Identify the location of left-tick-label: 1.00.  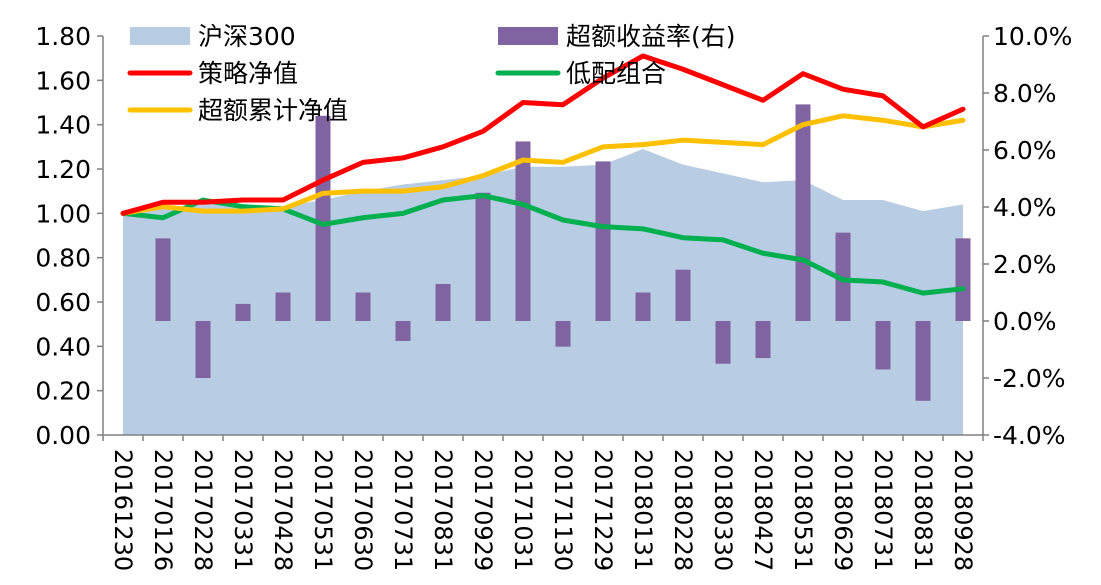
(63, 213).